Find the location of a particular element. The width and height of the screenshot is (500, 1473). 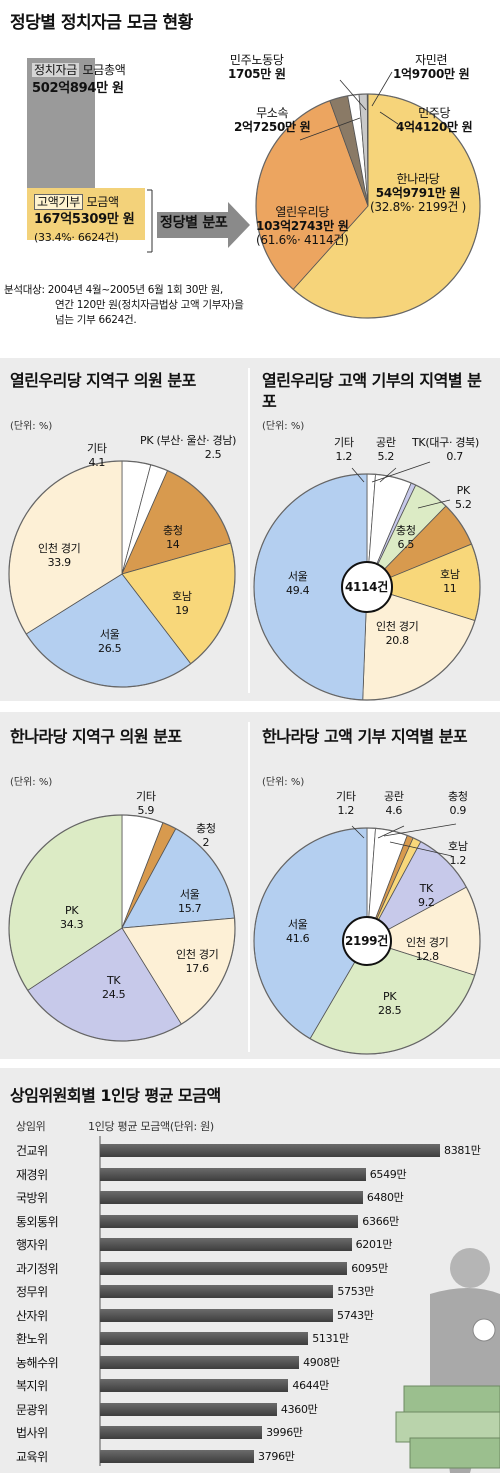

label-uri: 열린우리당 is located at coordinates (302, 212).